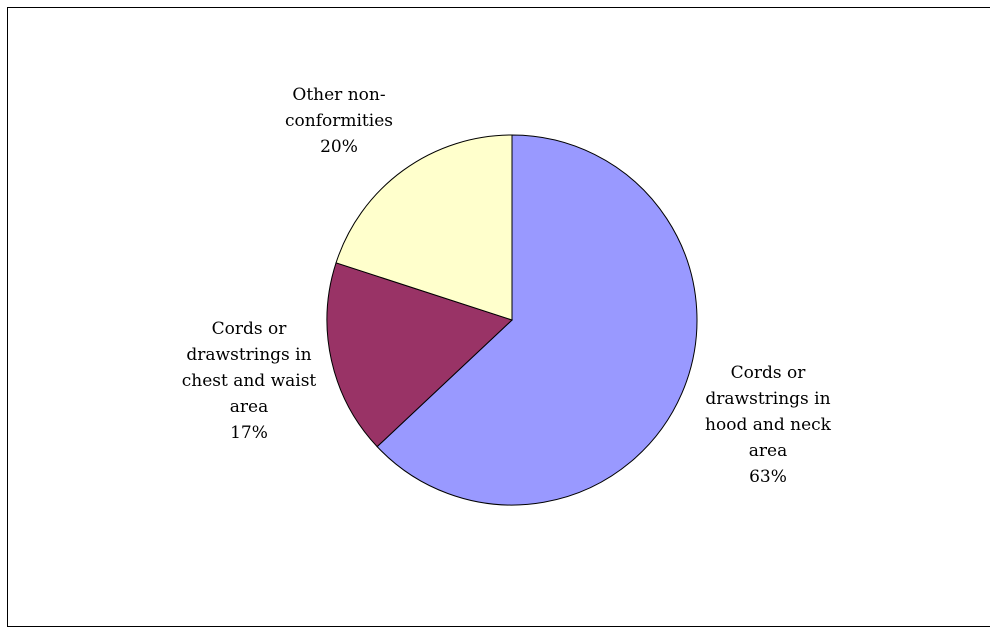 This screenshot has width=990, height=627. Describe the element at coordinates (249, 433) in the screenshot. I see `slice-percent: 17%` at that location.